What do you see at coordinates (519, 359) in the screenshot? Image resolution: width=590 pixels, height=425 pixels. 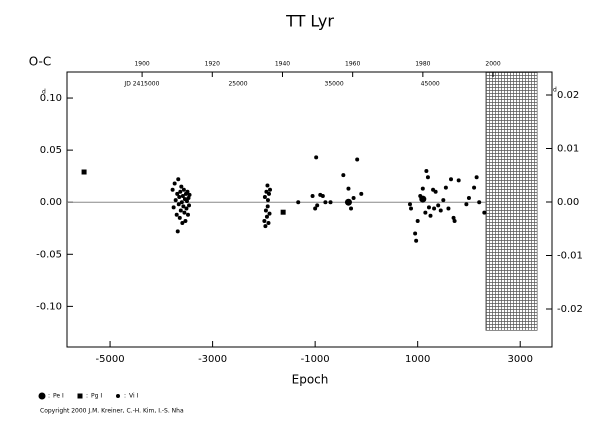 I see `x-tick-label: 3000` at bounding box center [519, 359].